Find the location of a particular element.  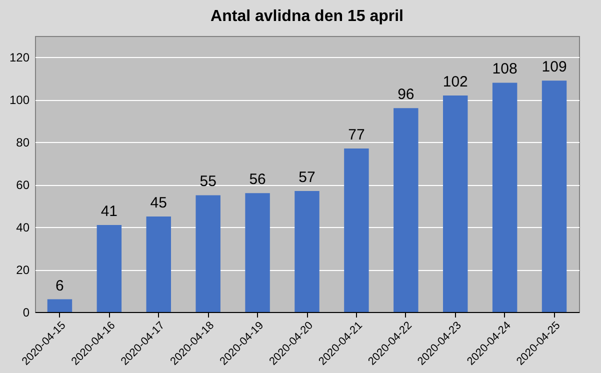

y-tick-label: 120 is located at coordinates (19, 57).